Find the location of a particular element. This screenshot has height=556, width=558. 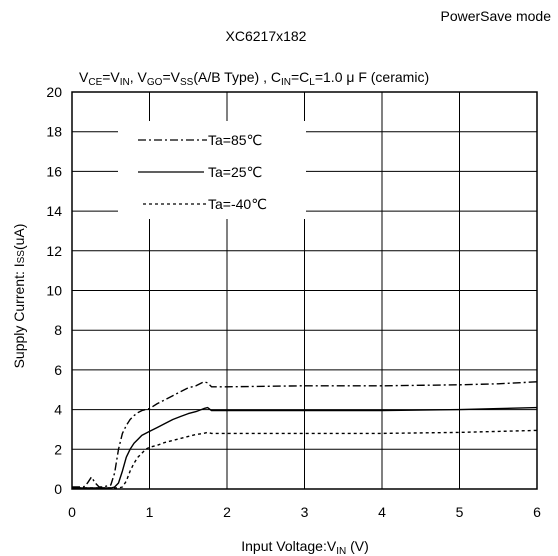

y-tick-label: 0 is located at coordinates (58, 489).